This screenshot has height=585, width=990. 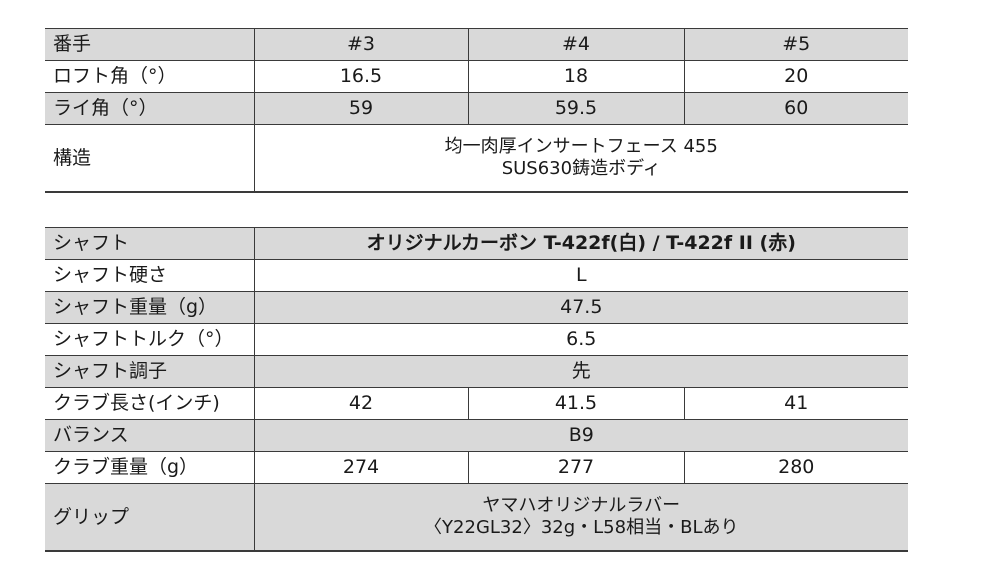 I want to click on row-label: シャフト硬さ, so click(x=149, y=275).